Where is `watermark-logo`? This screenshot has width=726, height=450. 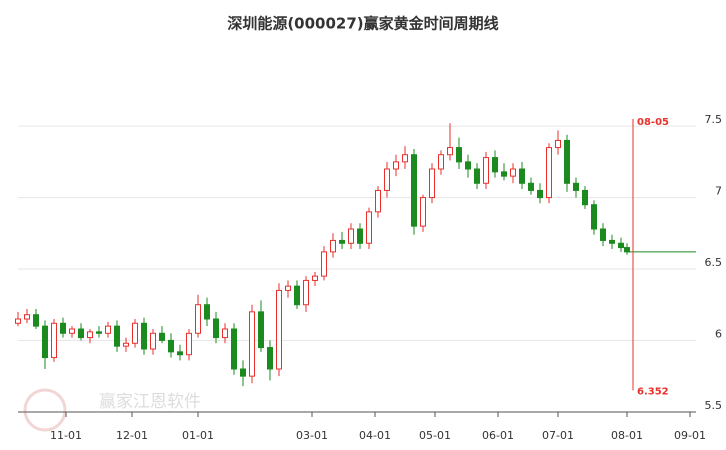 watermark-logo is located at coordinates (45, 410).